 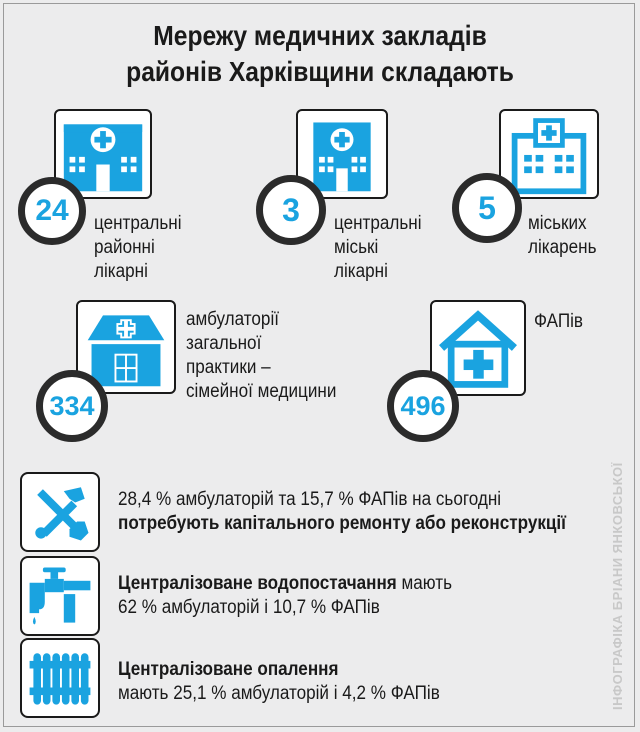 What do you see at coordinates (60, 596) in the screenshot?
I see `water-tap-icon` at bounding box center [60, 596].